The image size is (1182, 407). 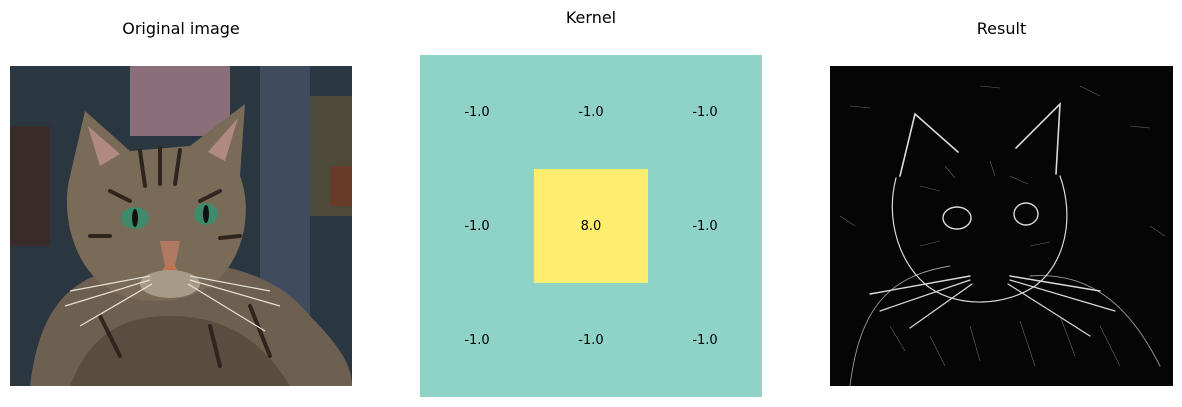 I want to click on kernel-title: Kernel, so click(x=591, y=17).